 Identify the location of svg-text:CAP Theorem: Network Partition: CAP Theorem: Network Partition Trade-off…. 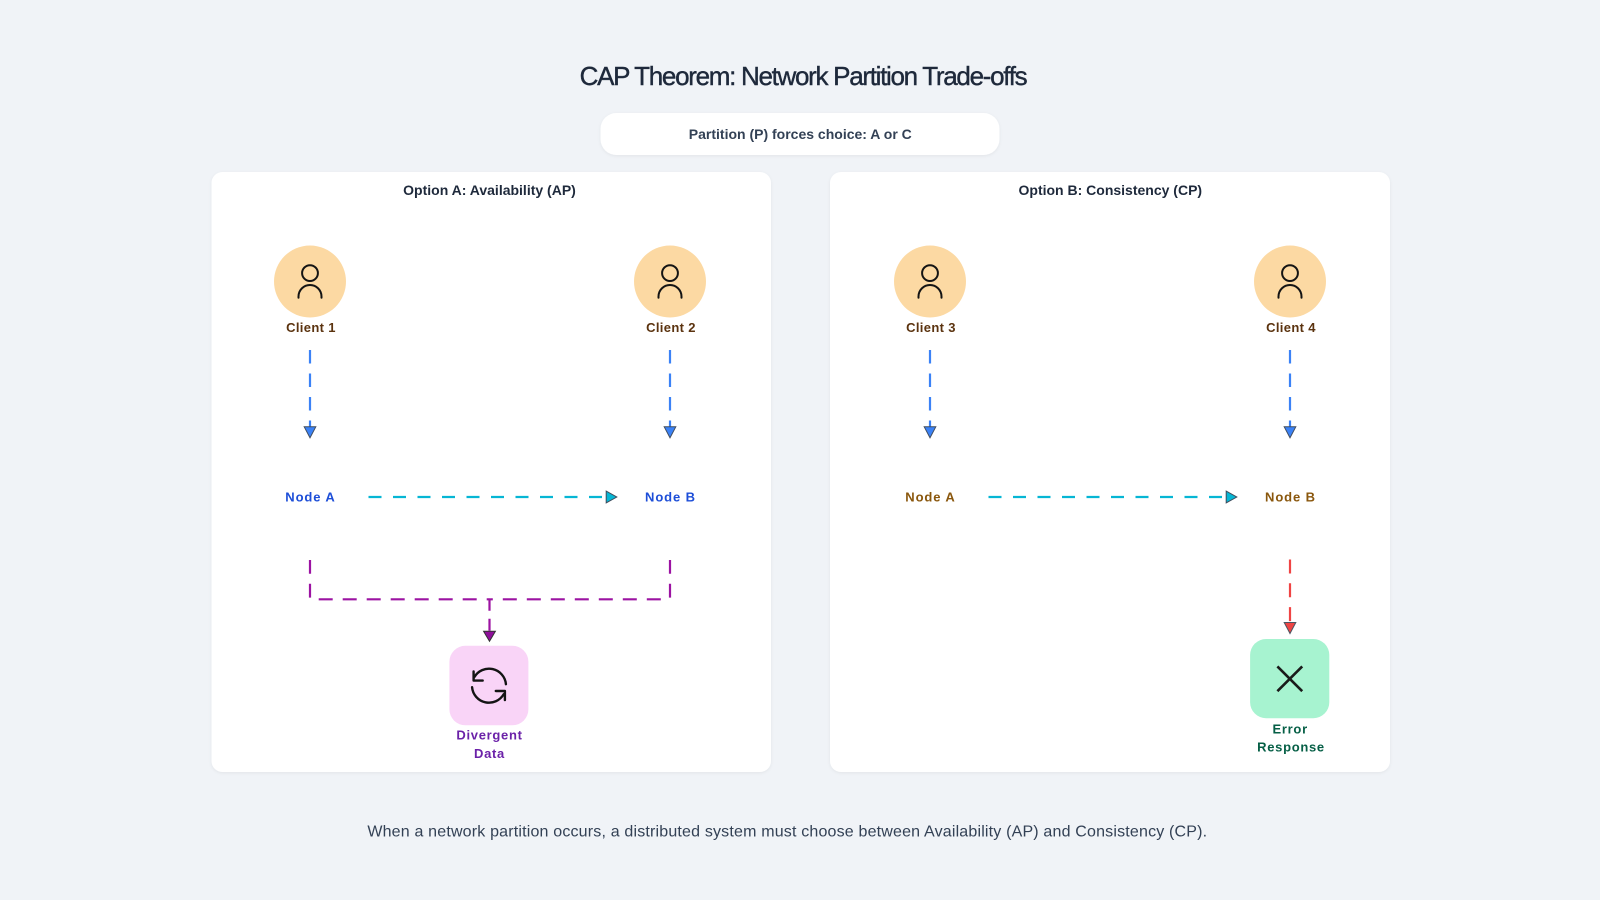
(804, 76).